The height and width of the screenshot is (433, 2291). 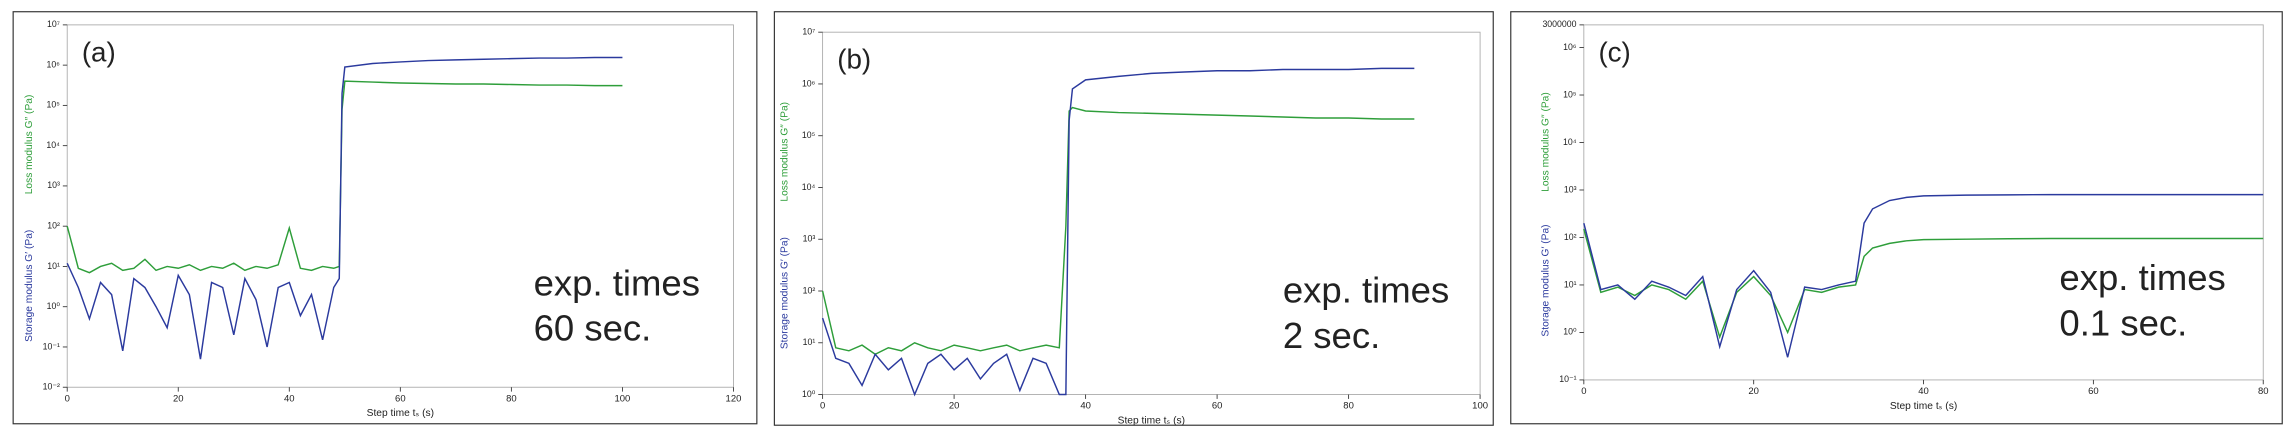 What do you see at coordinates (593, 328) in the screenshot?
I see `annotation: 60 sec.` at bounding box center [593, 328].